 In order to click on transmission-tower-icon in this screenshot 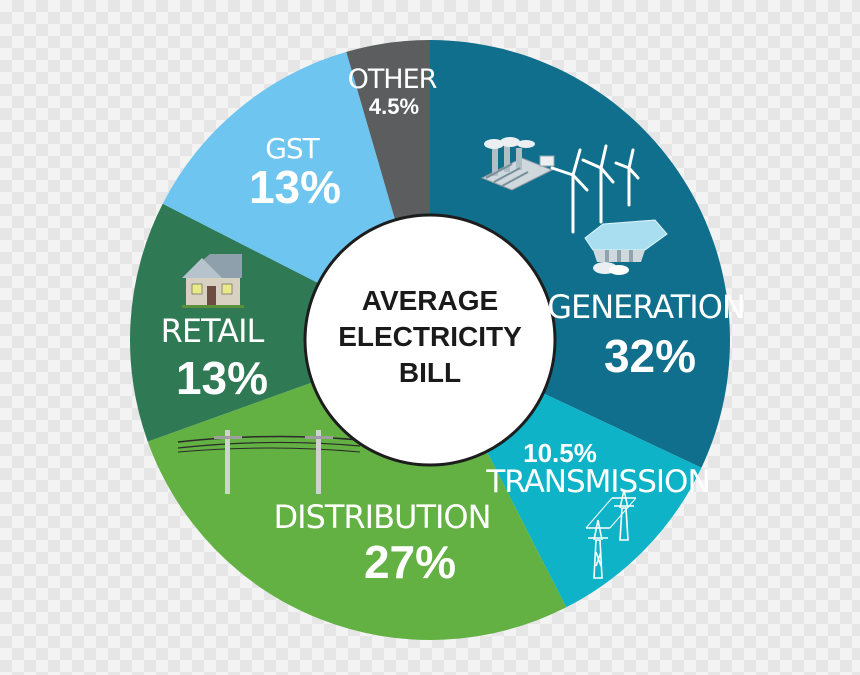, I will do `click(611, 534)`.